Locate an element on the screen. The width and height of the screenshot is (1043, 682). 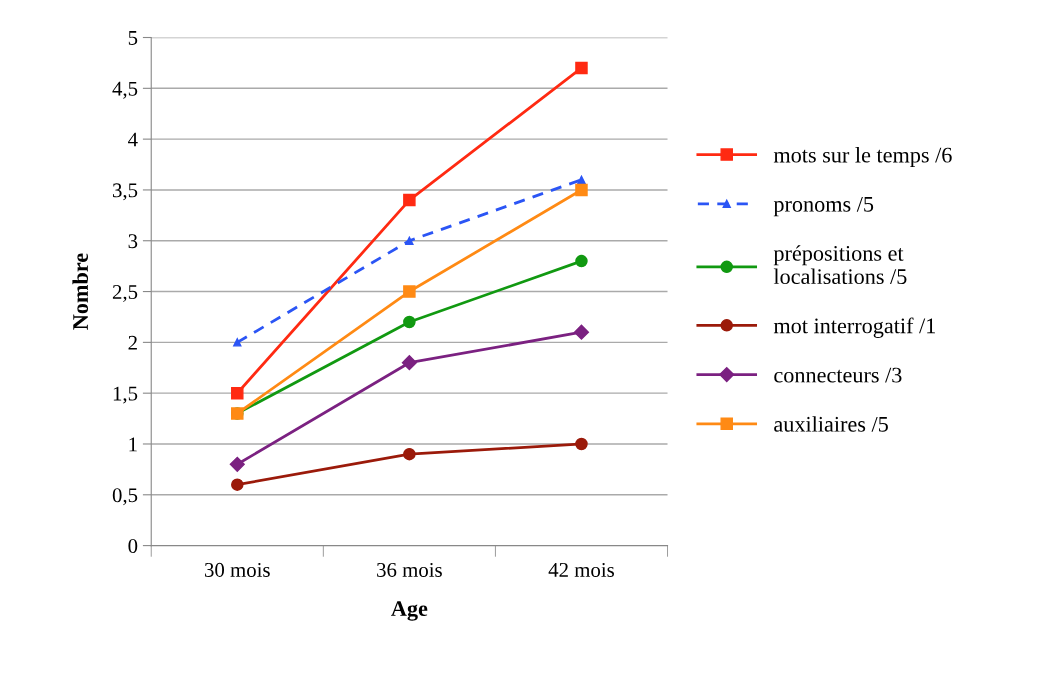
legend-label: auxiliaires /5 is located at coordinates (831, 424).